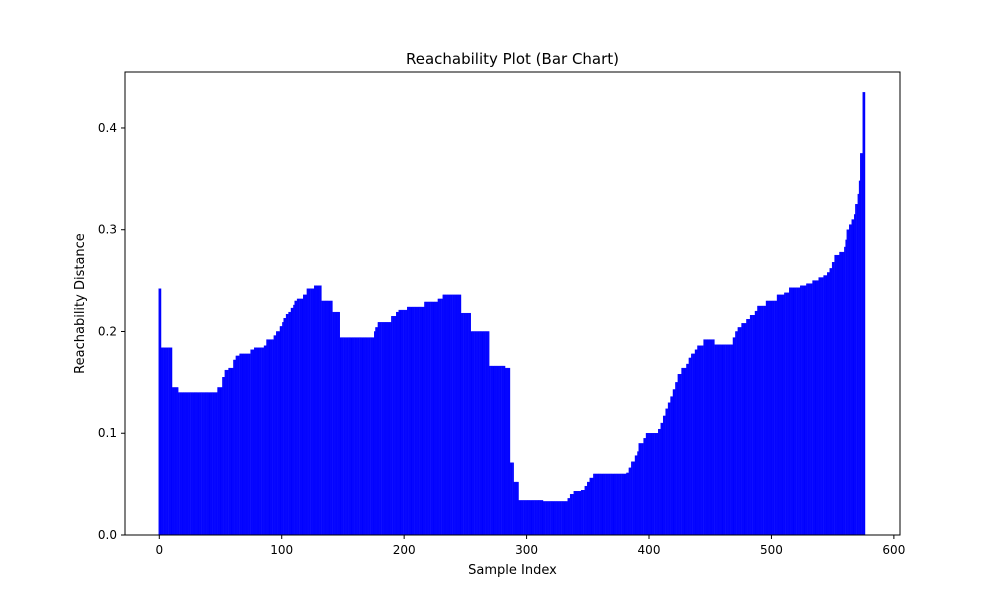 Image resolution: width=1000 pixels, height=600 pixels. Describe the element at coordinates (80, 303) in the screenshot. I see `y-axis-label: Reachability Distance` at that location.